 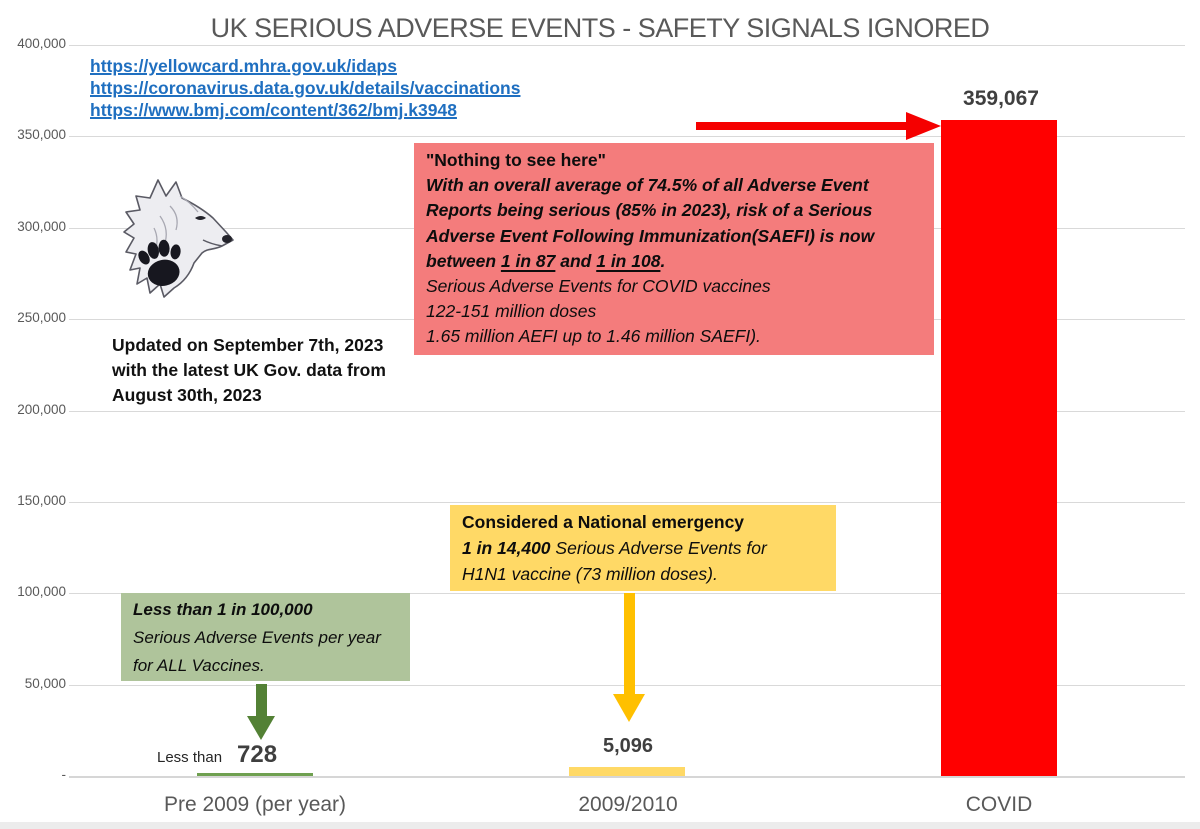 What do you see at coordinates (923, 126) in the screenshot?
I see `red-arrow-icon` at bounding box center [923, 126].